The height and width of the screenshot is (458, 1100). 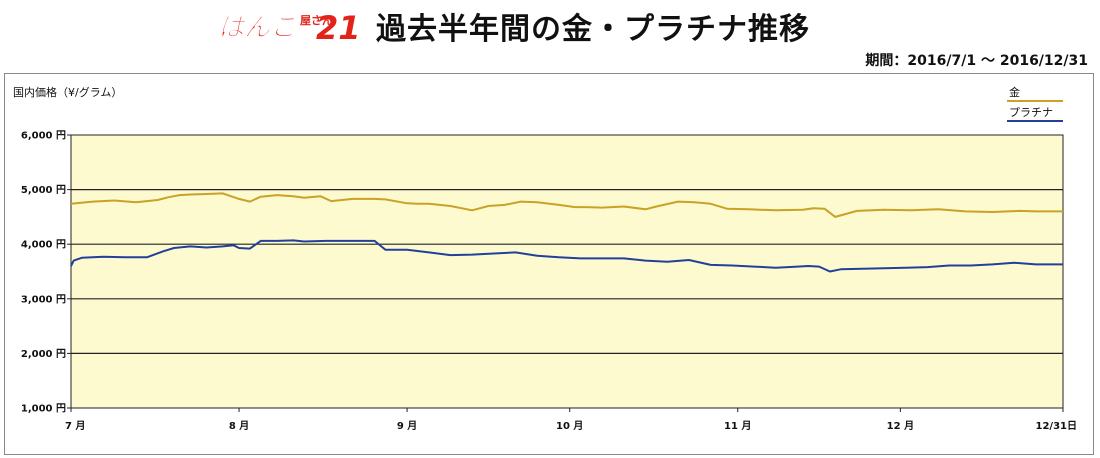 I want to click on logo-sub-text: 屋さん, so click(x=316, y=20).